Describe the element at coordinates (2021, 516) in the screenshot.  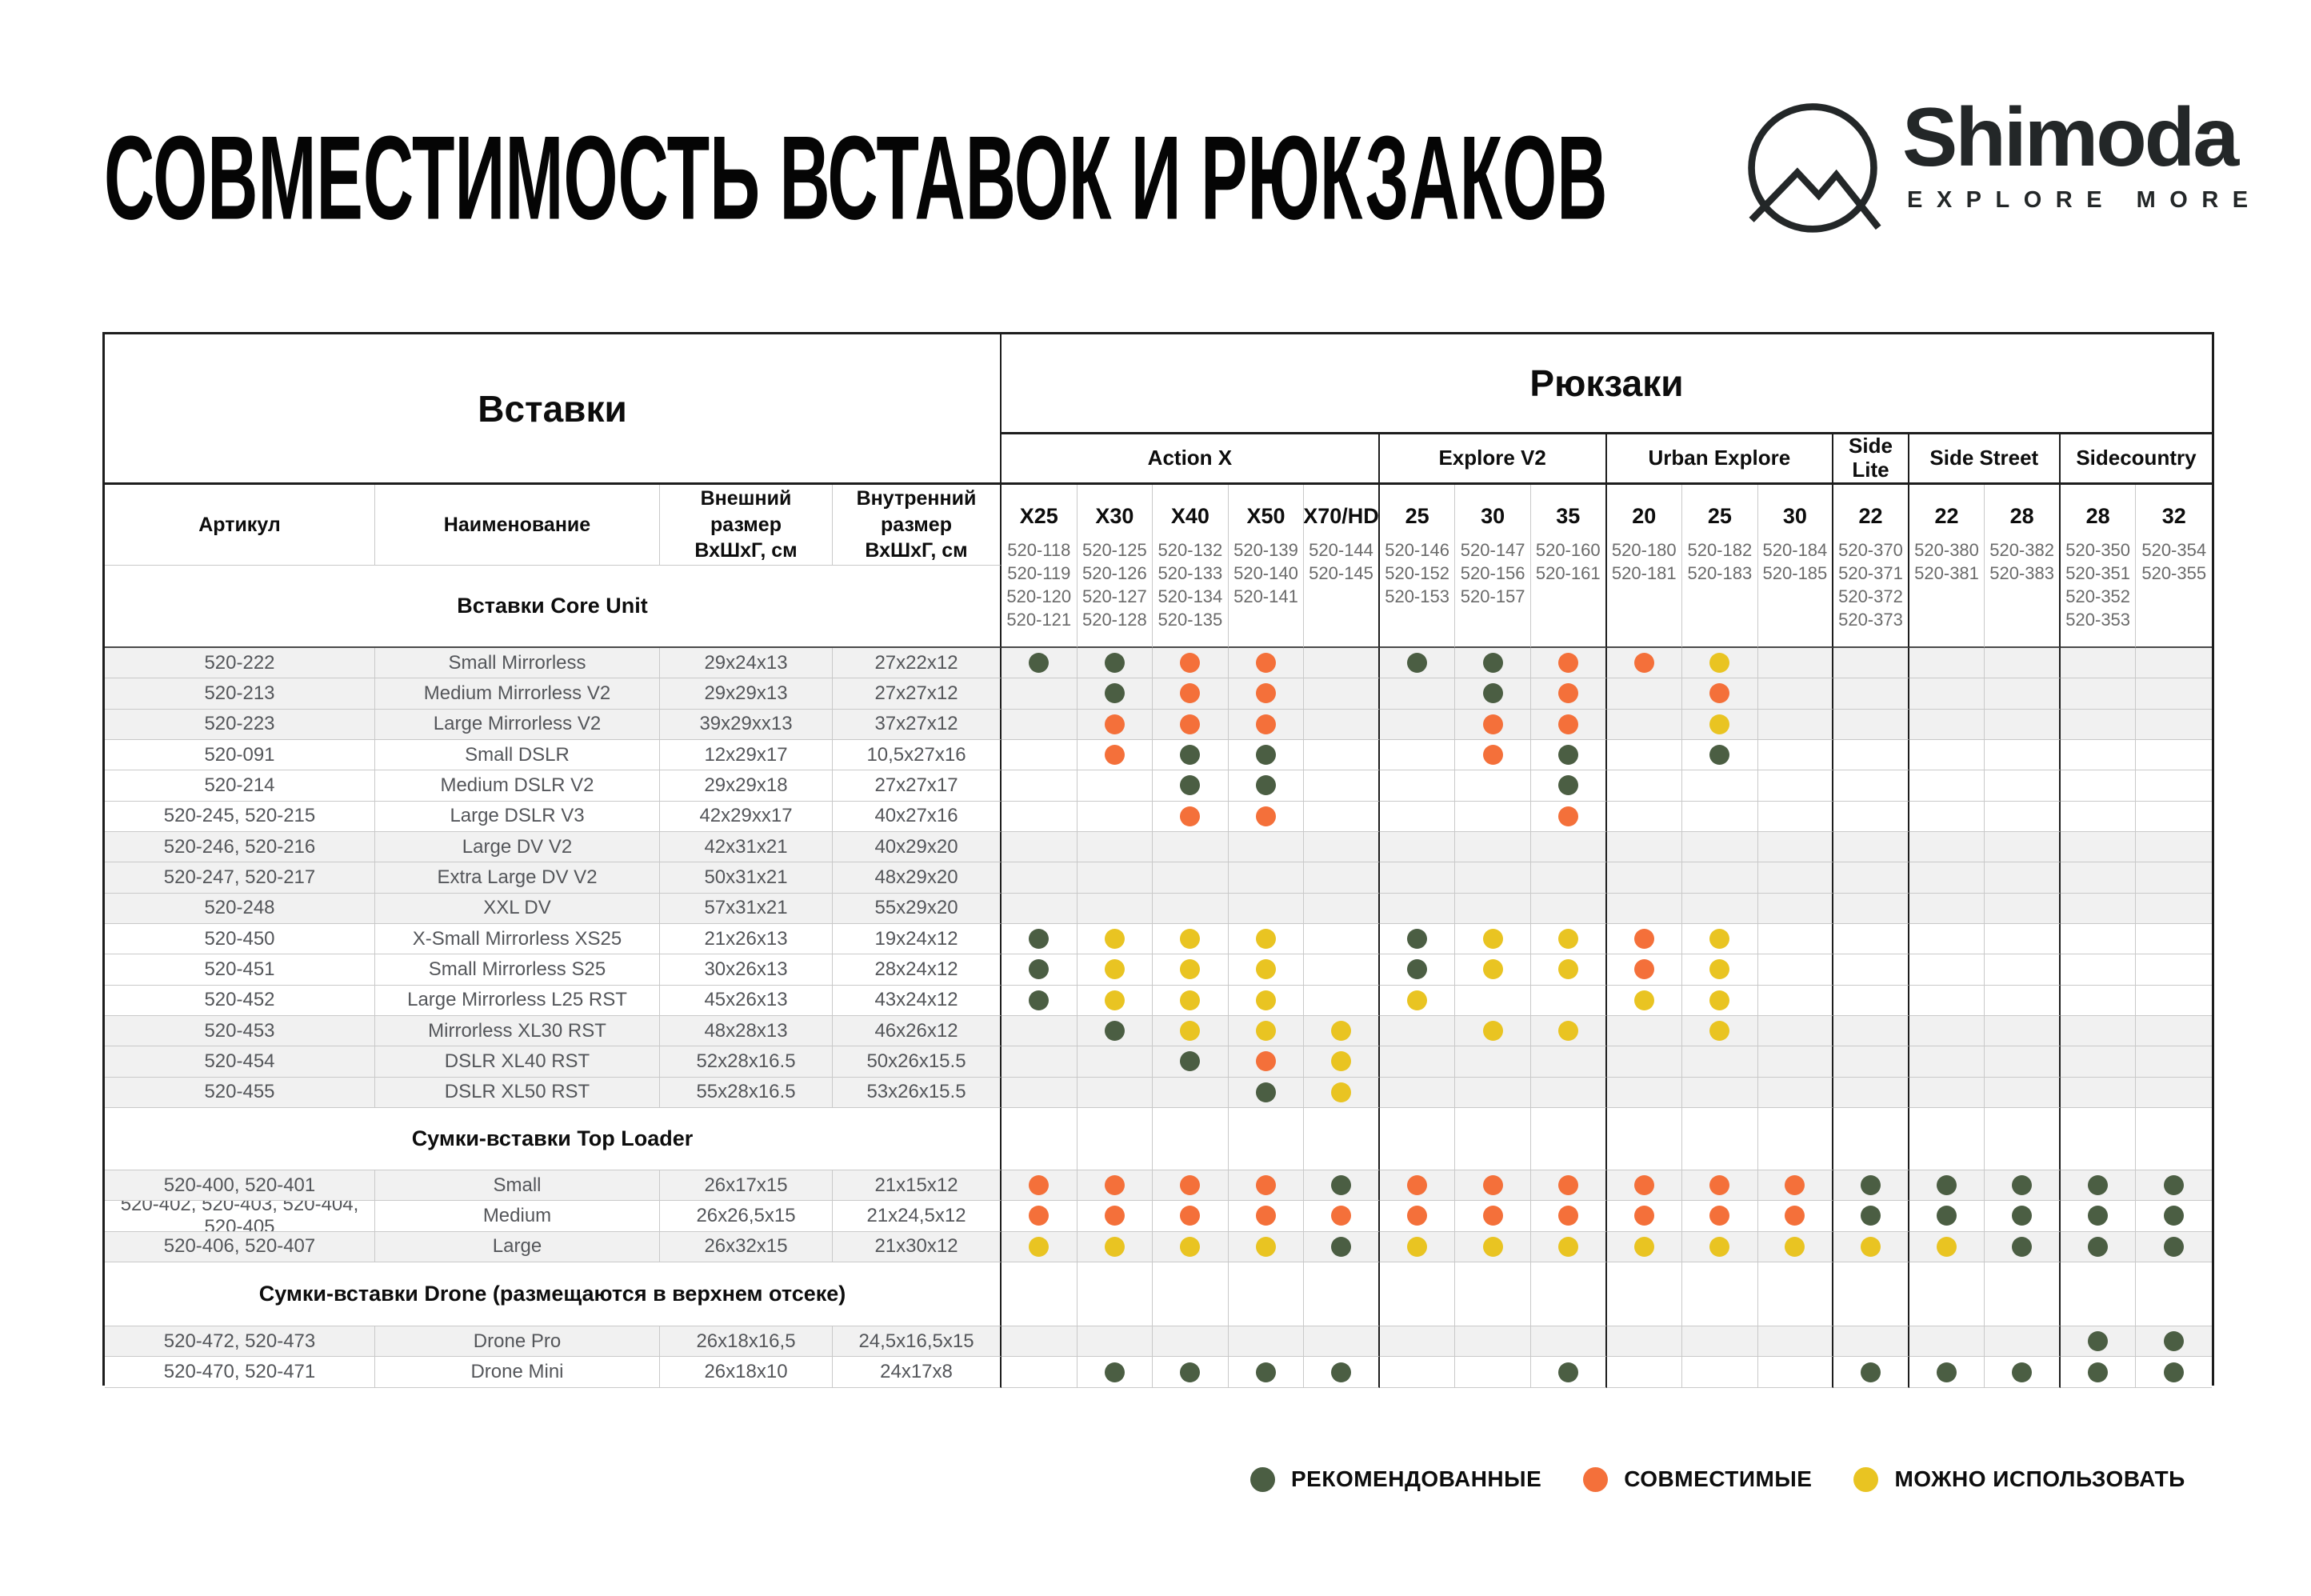
I see `backpack-size-label: 28` at that location.